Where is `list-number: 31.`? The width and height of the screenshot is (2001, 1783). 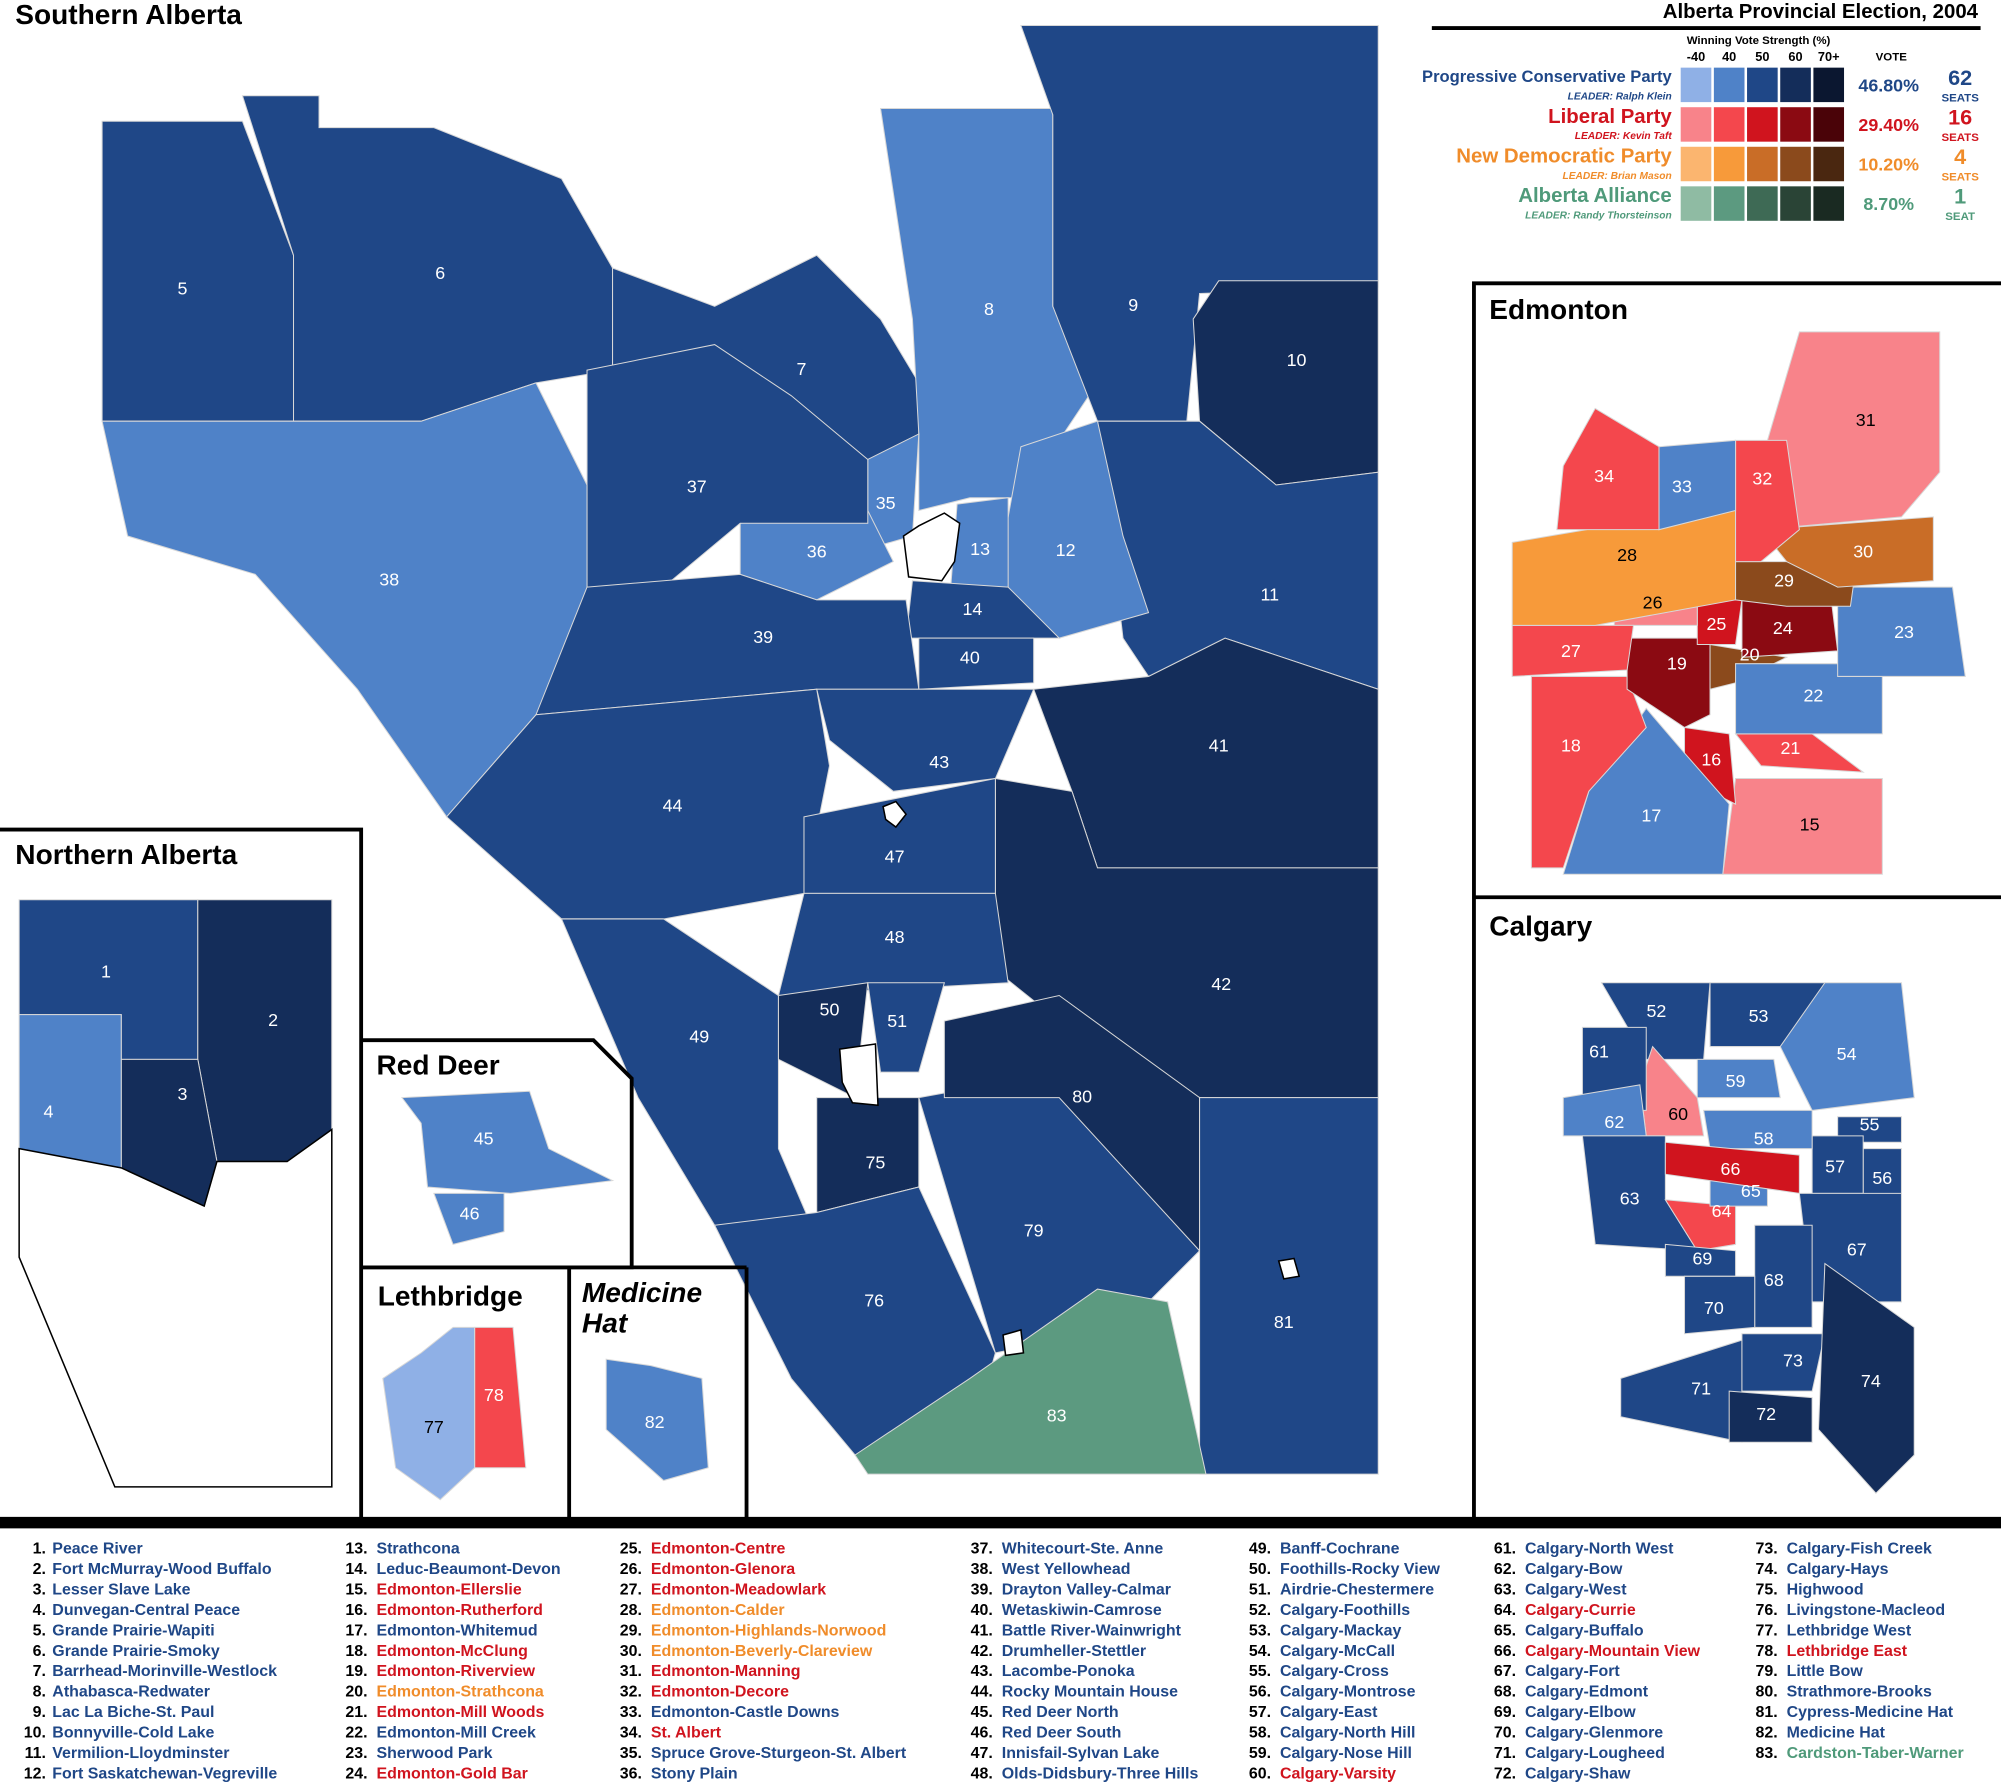 list-number: 31. is located at coordinates (631, 1671).